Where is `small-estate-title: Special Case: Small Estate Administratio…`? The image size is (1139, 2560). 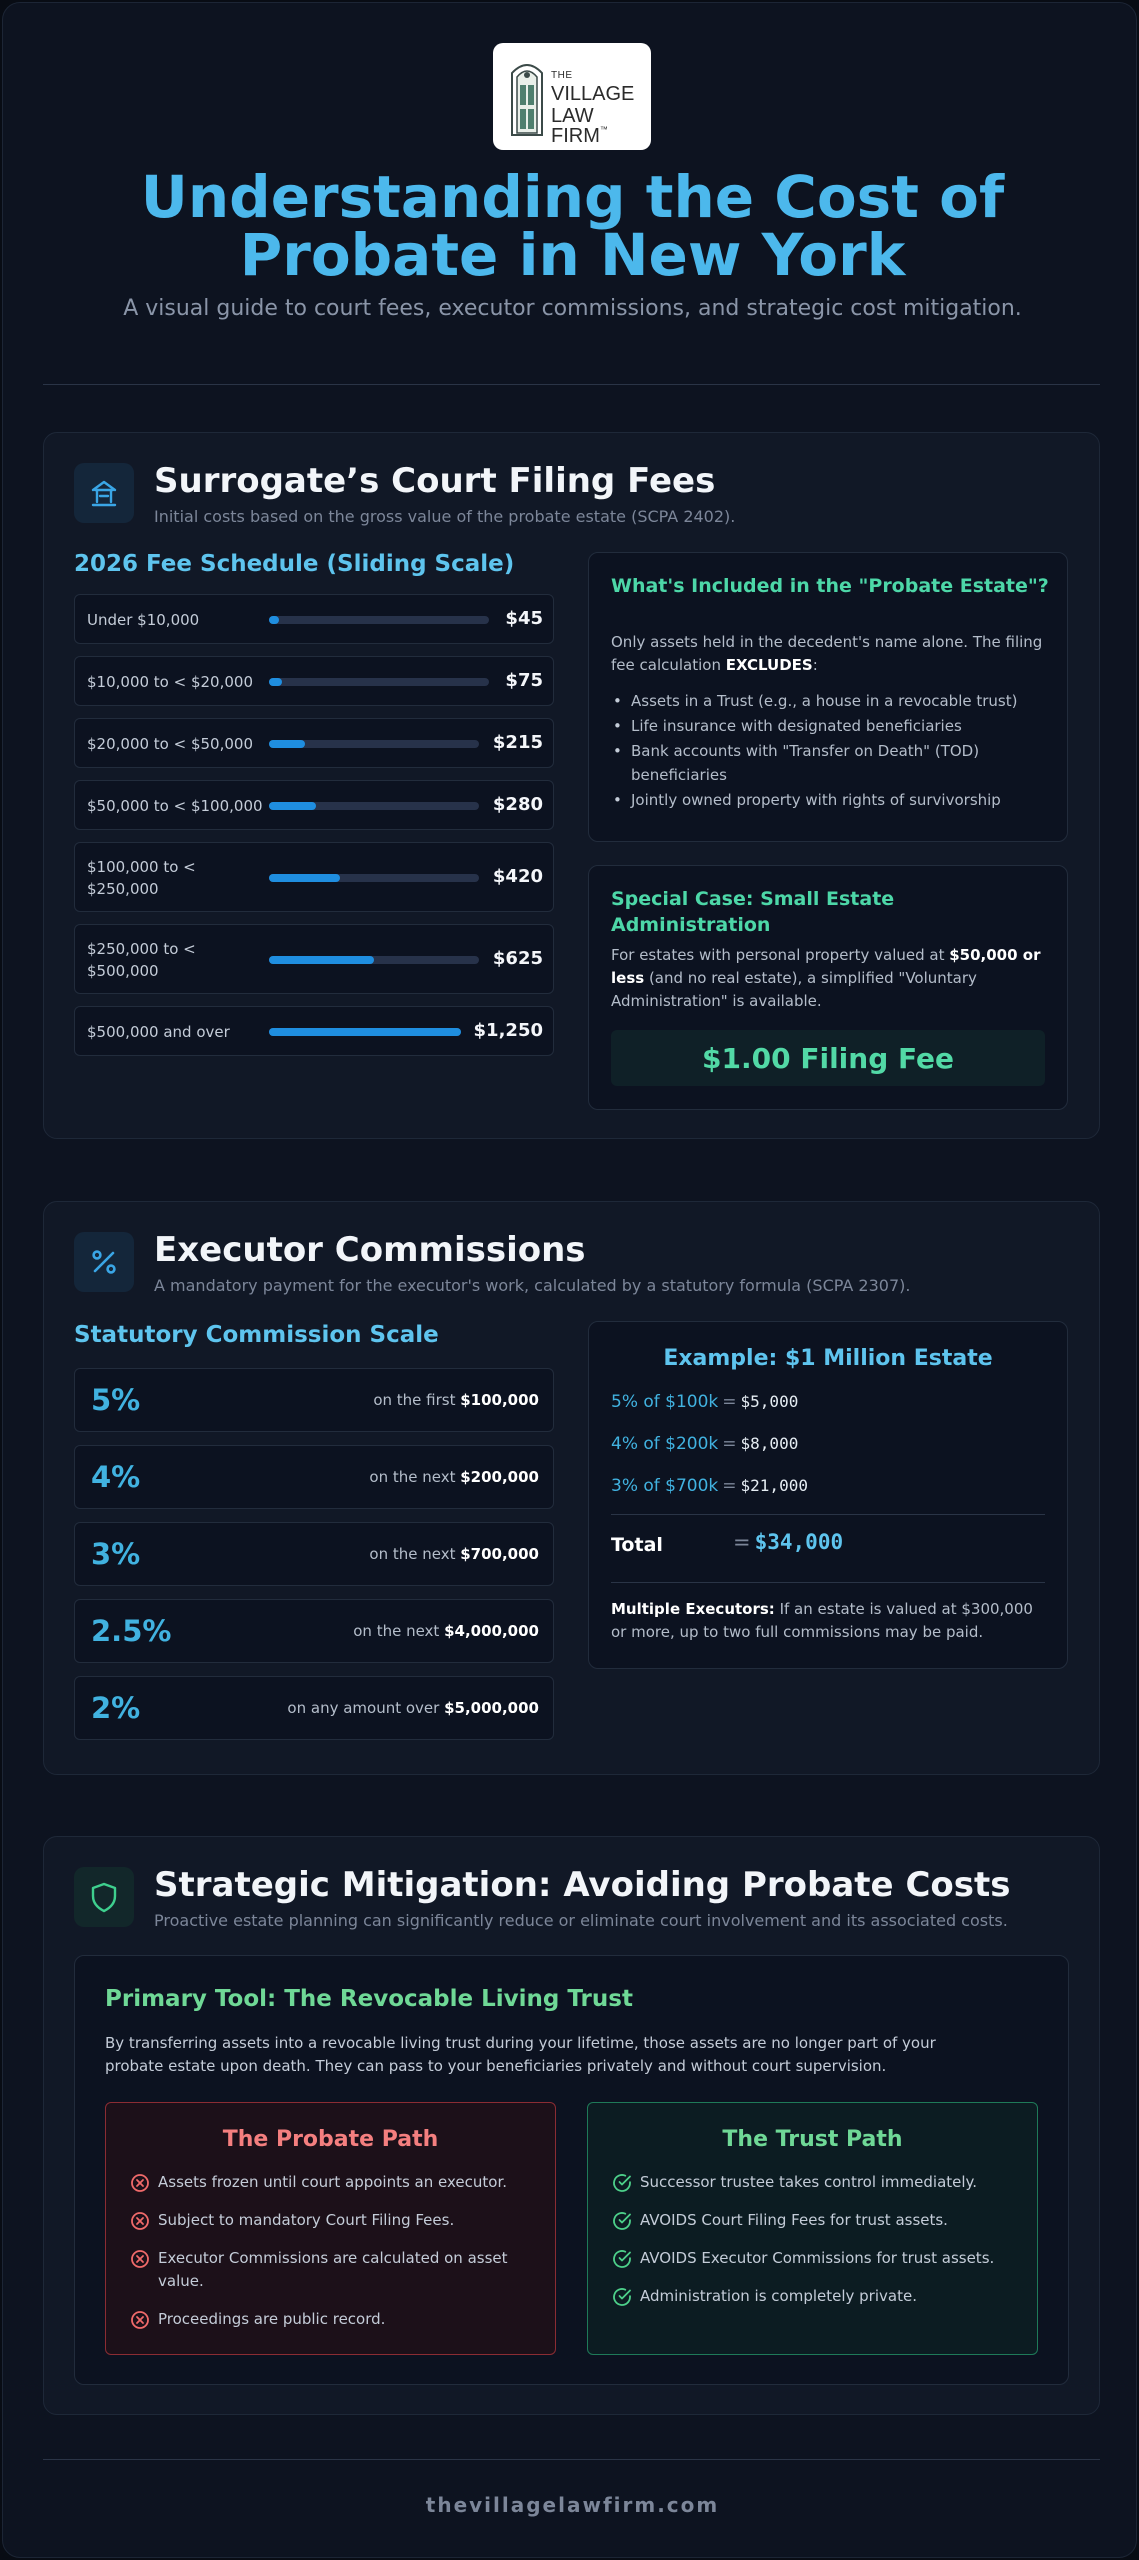 small-estate-title: Special Case: Small Estate Administratio… is located at coordinates (753, 912).